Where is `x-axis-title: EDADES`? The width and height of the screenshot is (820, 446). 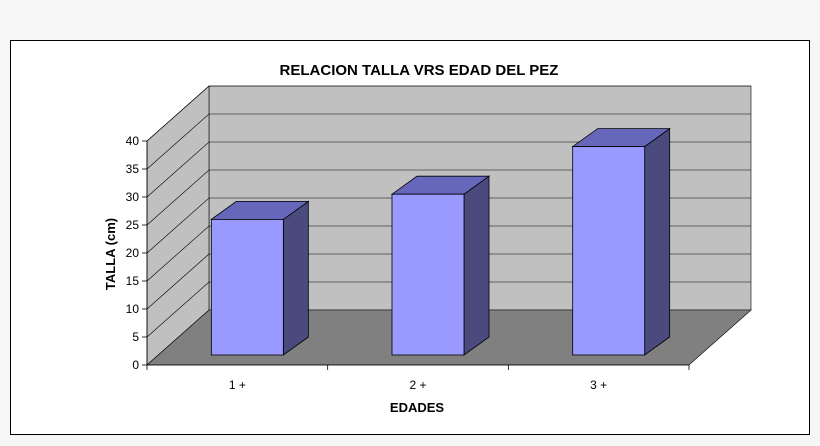
x-axis-title: EDADES is located at coordinates (417, 407).